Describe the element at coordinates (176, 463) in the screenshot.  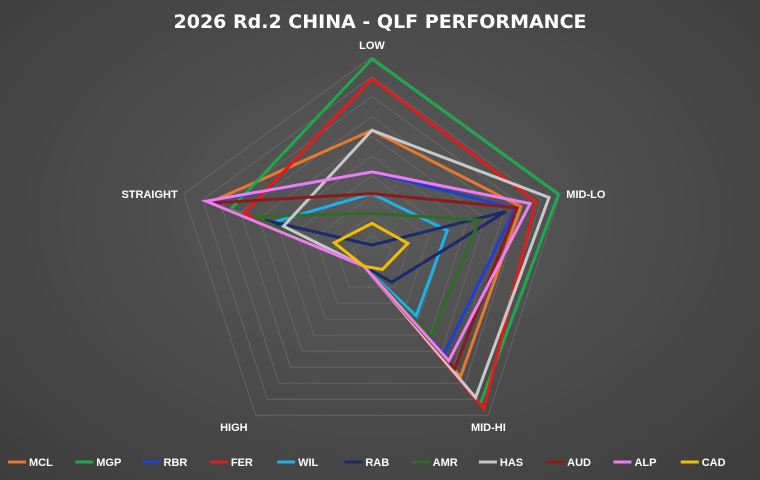
I see `legend-label: RBR` at that location.